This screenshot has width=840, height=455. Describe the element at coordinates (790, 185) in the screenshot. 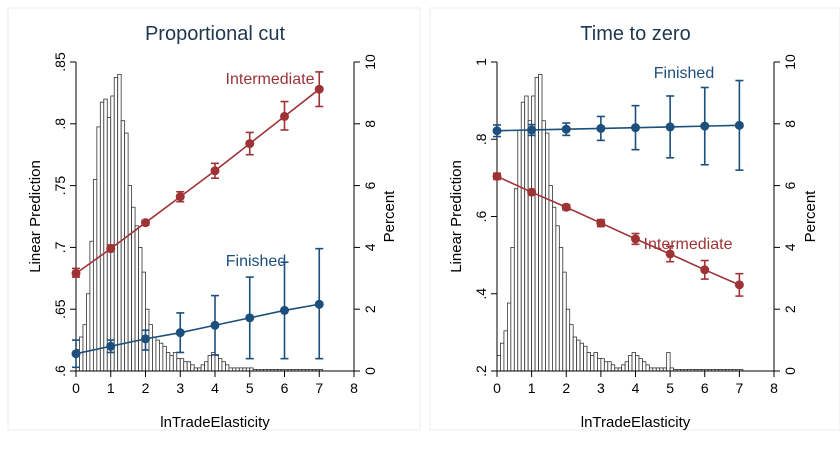

I see `y2-tick-label: 6` at that location.